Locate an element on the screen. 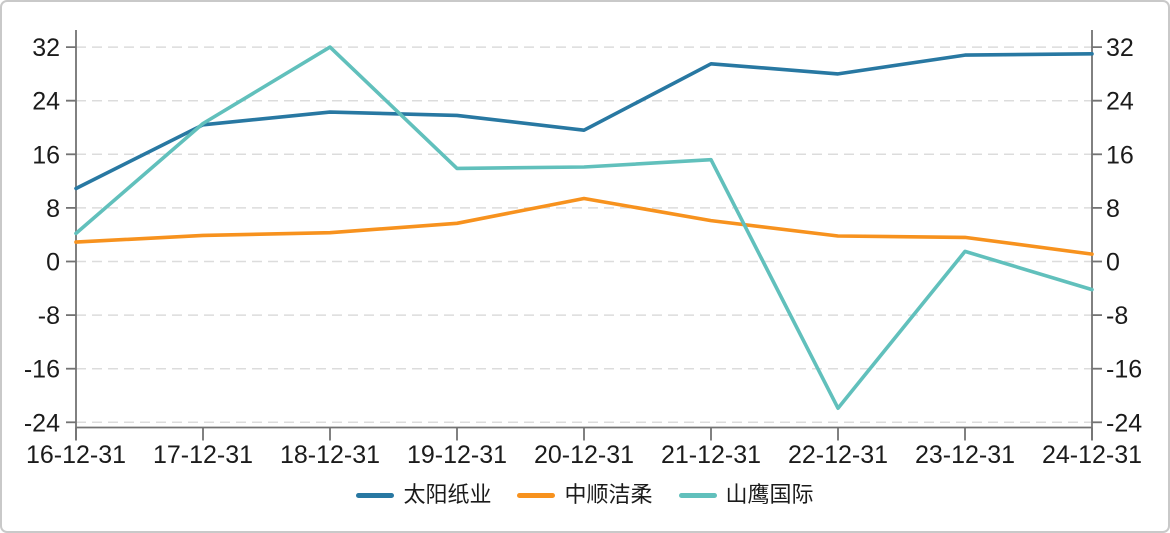 This screenshot has height=533, width=1170. legend-item: 山鹰国际 is located at coordinates (746, 494).